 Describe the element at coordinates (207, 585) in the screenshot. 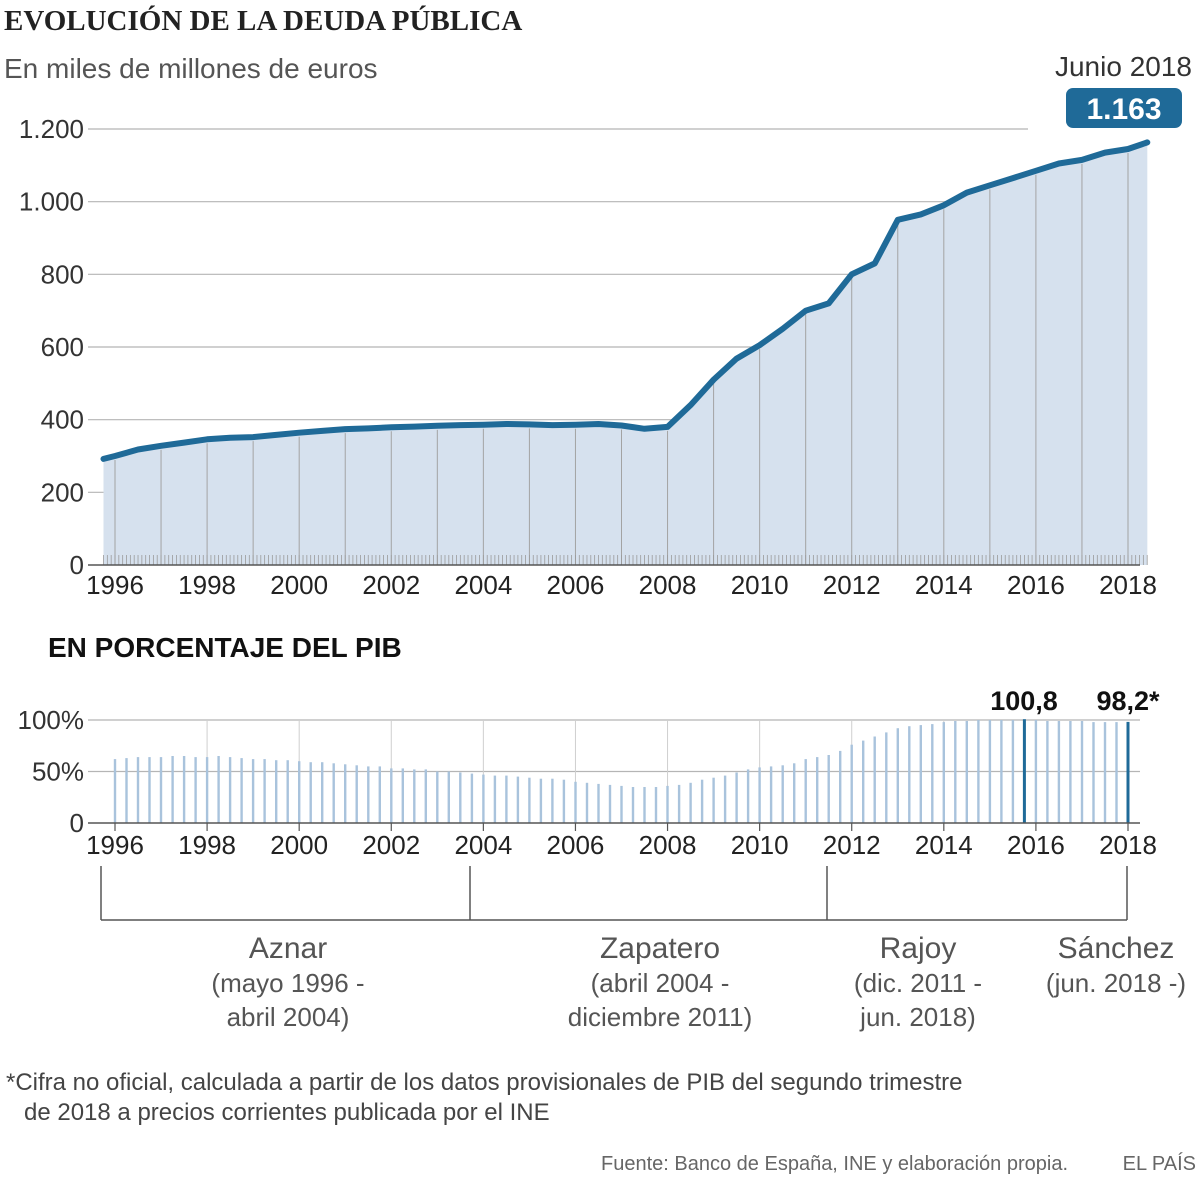

I see `debt-x-tick-label: 1998` at that location.